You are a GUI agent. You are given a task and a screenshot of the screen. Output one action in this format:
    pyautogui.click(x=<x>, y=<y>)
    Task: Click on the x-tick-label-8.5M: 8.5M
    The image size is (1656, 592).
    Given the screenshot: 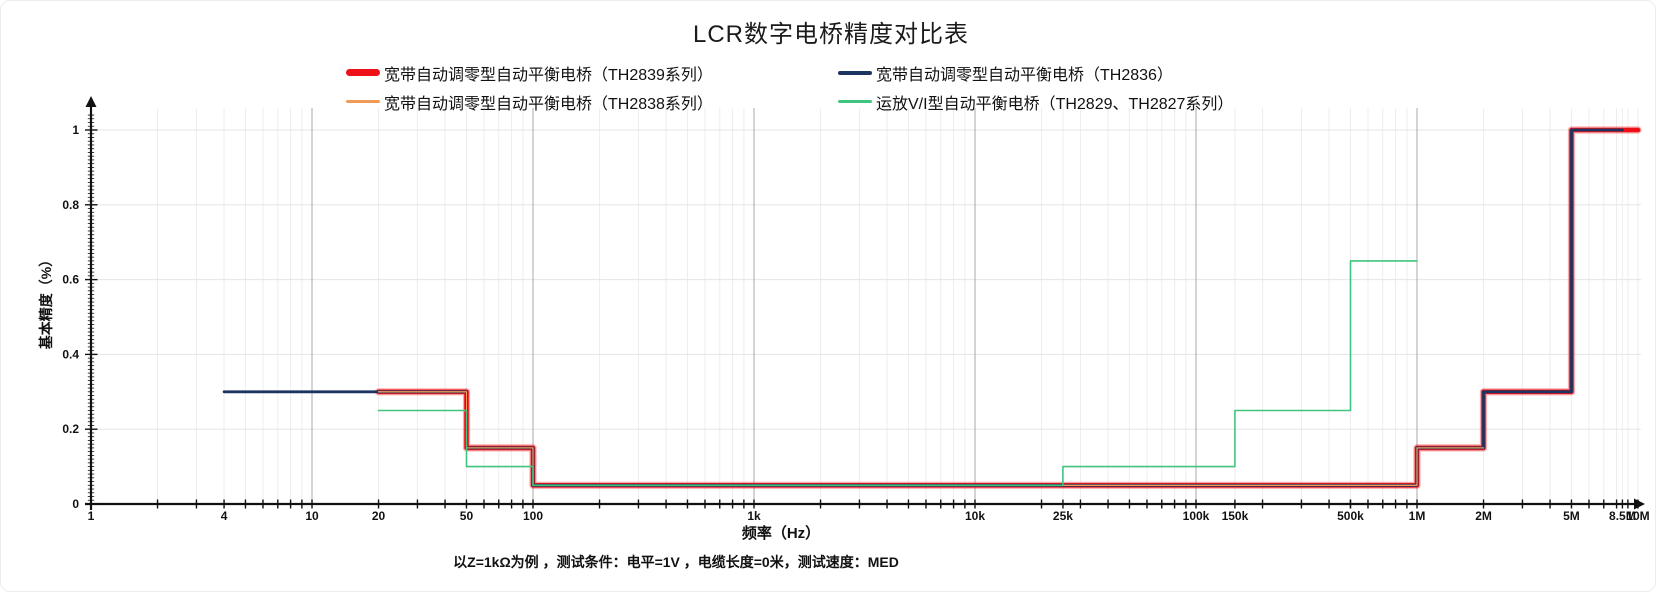 What is the action you would take?
    pyautogui.click(x=1622, y=516)
    